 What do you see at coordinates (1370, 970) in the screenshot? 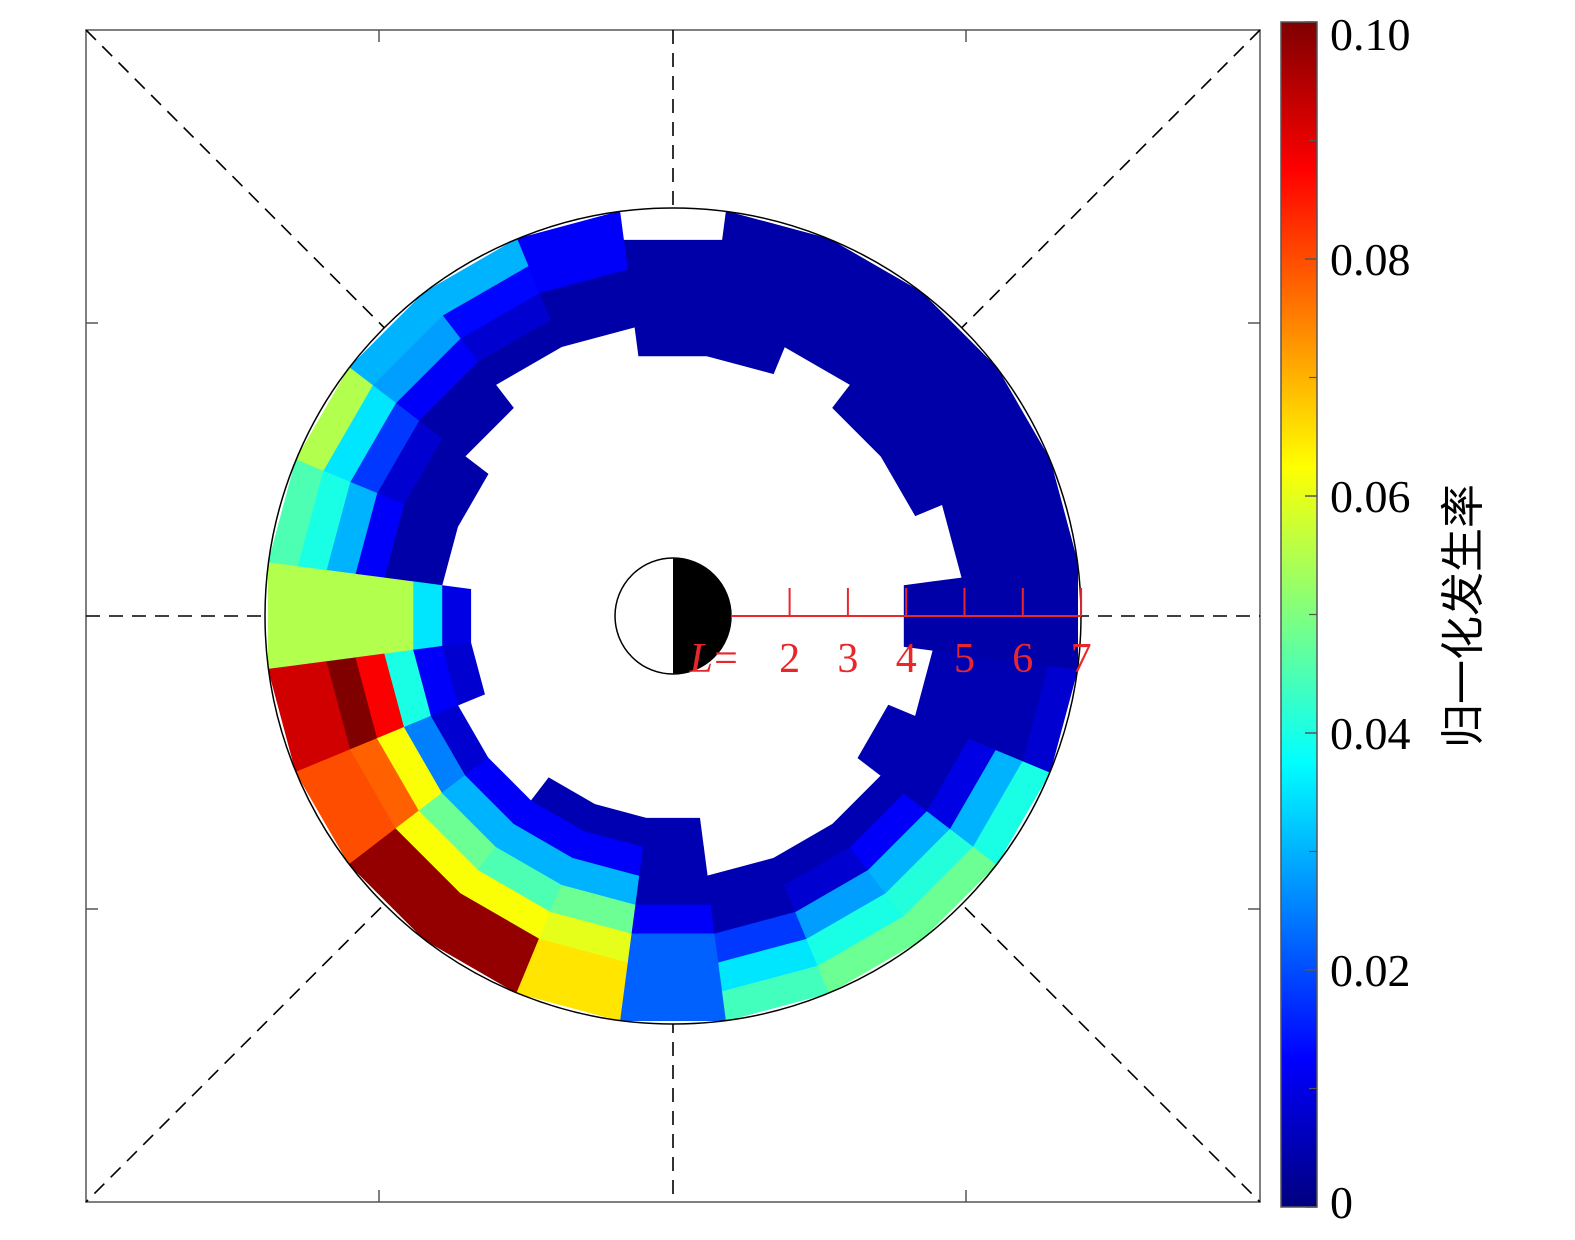
I see `colorbar-tick-label: 0.02` at bounding box center [1370, 970].